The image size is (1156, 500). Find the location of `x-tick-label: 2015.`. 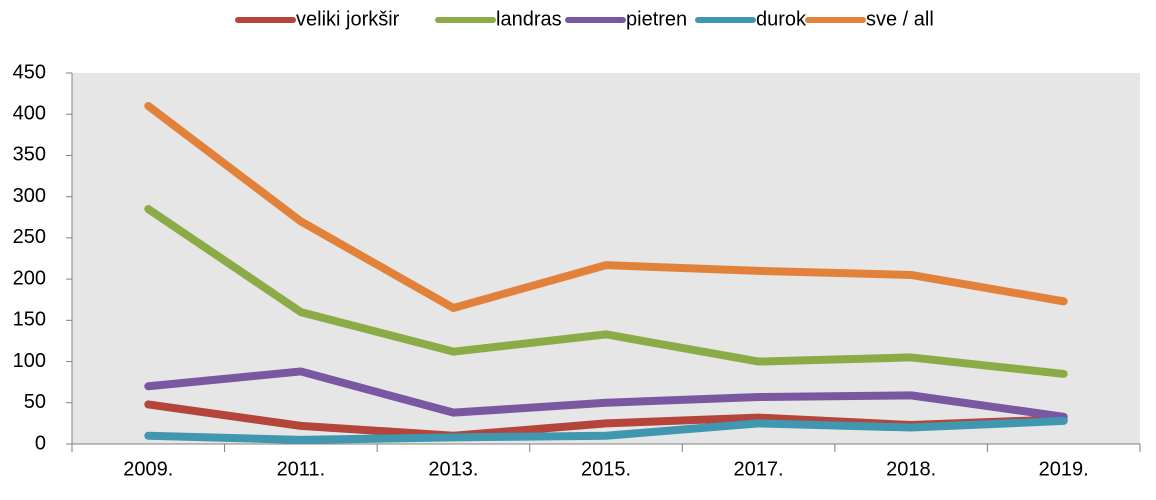

x-tick-label: 2015. is located at coordinates (606, 469).